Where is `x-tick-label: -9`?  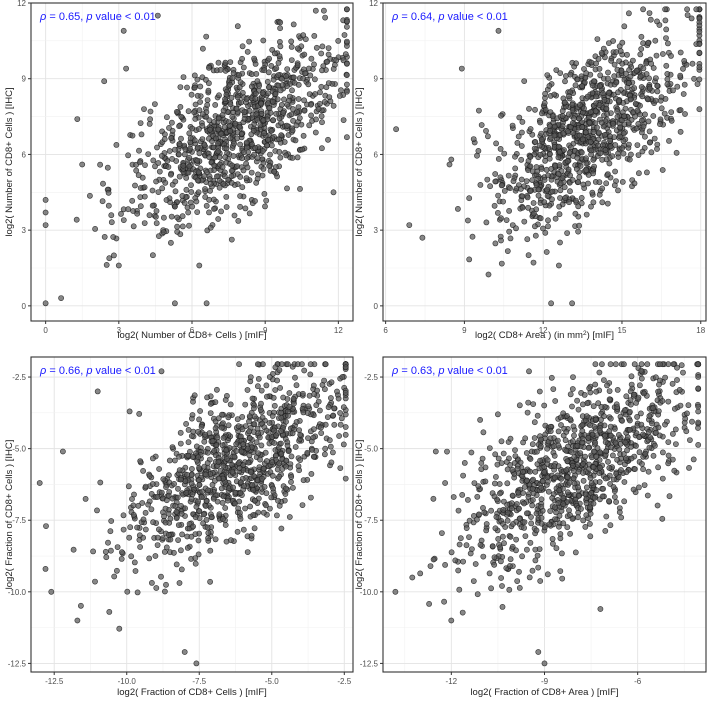 x-tick-label: -9 is located at coordinates (545, 681).